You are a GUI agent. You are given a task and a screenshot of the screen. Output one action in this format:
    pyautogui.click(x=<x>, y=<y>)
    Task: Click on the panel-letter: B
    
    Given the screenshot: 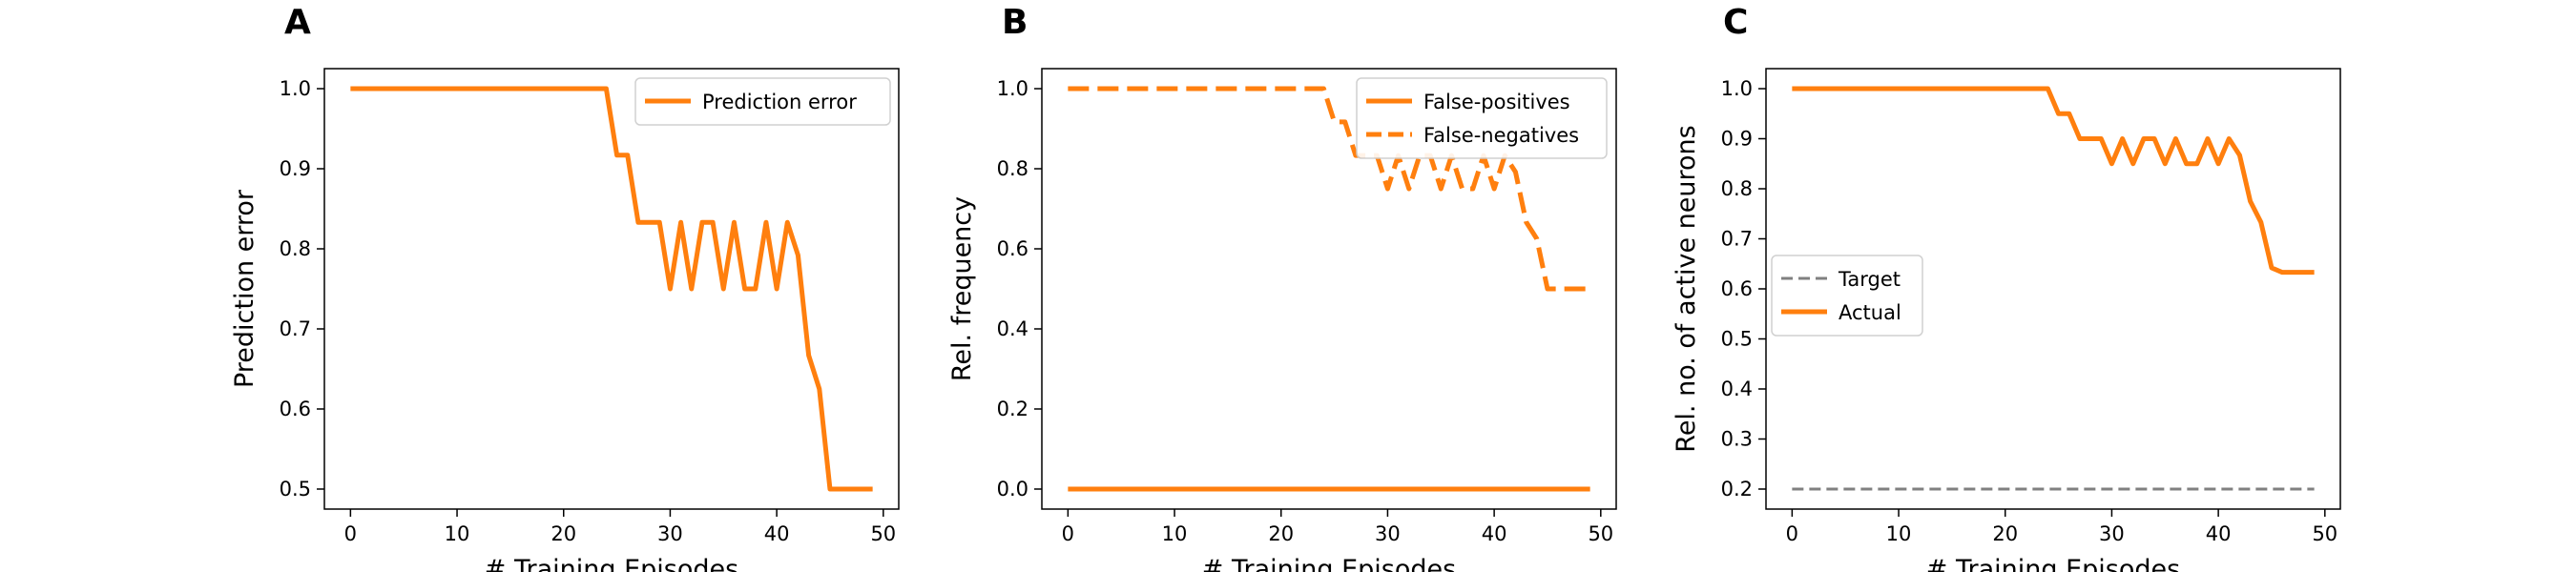 What is the action you would take?
    pyautogui.click(x=1015, y=22)
    